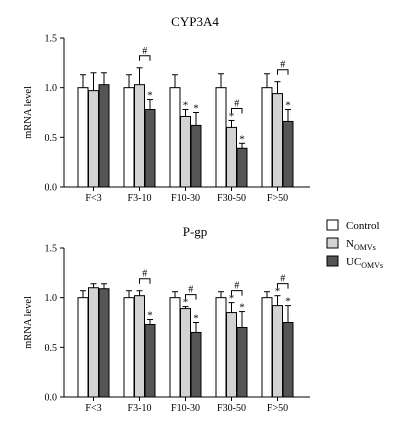  I want to click on bar-group-5: * * F>50, so click(277, 350).